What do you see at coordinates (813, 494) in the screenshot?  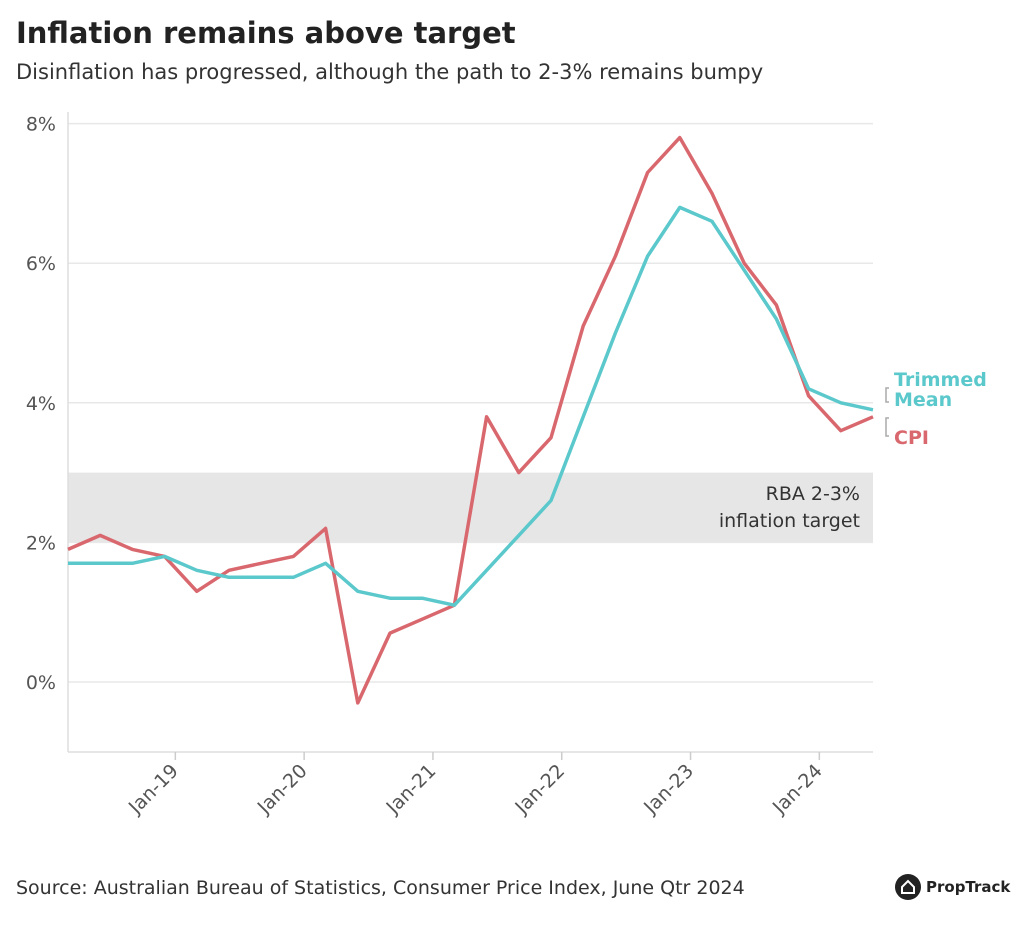 I see `band-label: RBA 2-3%` at bounding box center [813, 494].